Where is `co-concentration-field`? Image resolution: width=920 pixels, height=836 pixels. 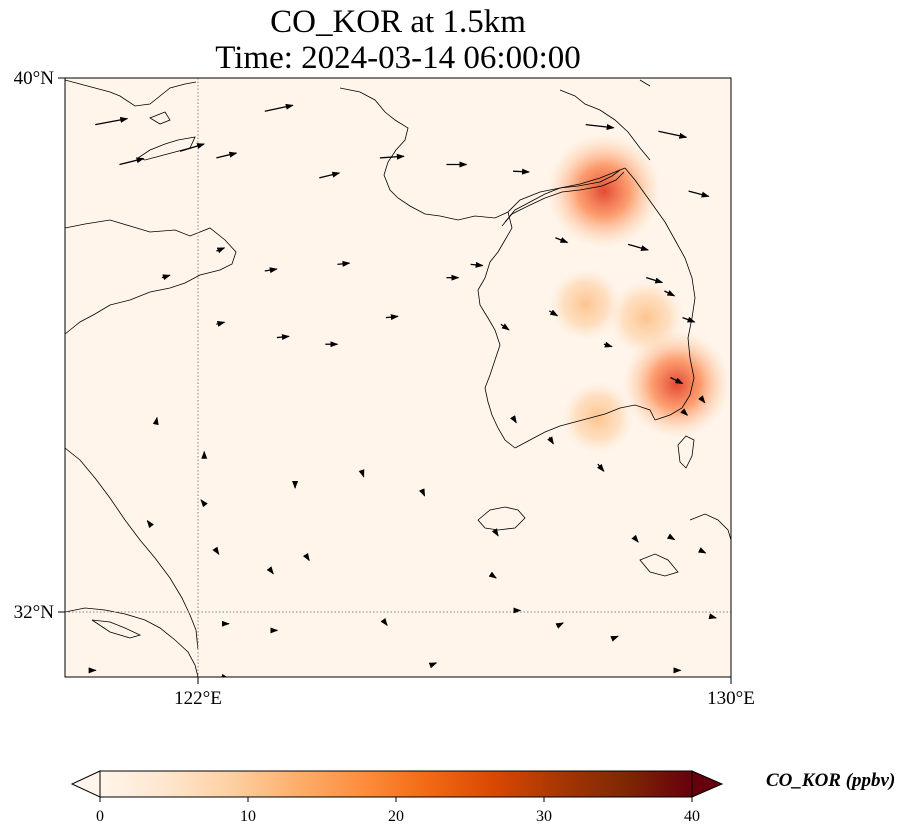
co-concentration-field is located at coordinates (638, 293).